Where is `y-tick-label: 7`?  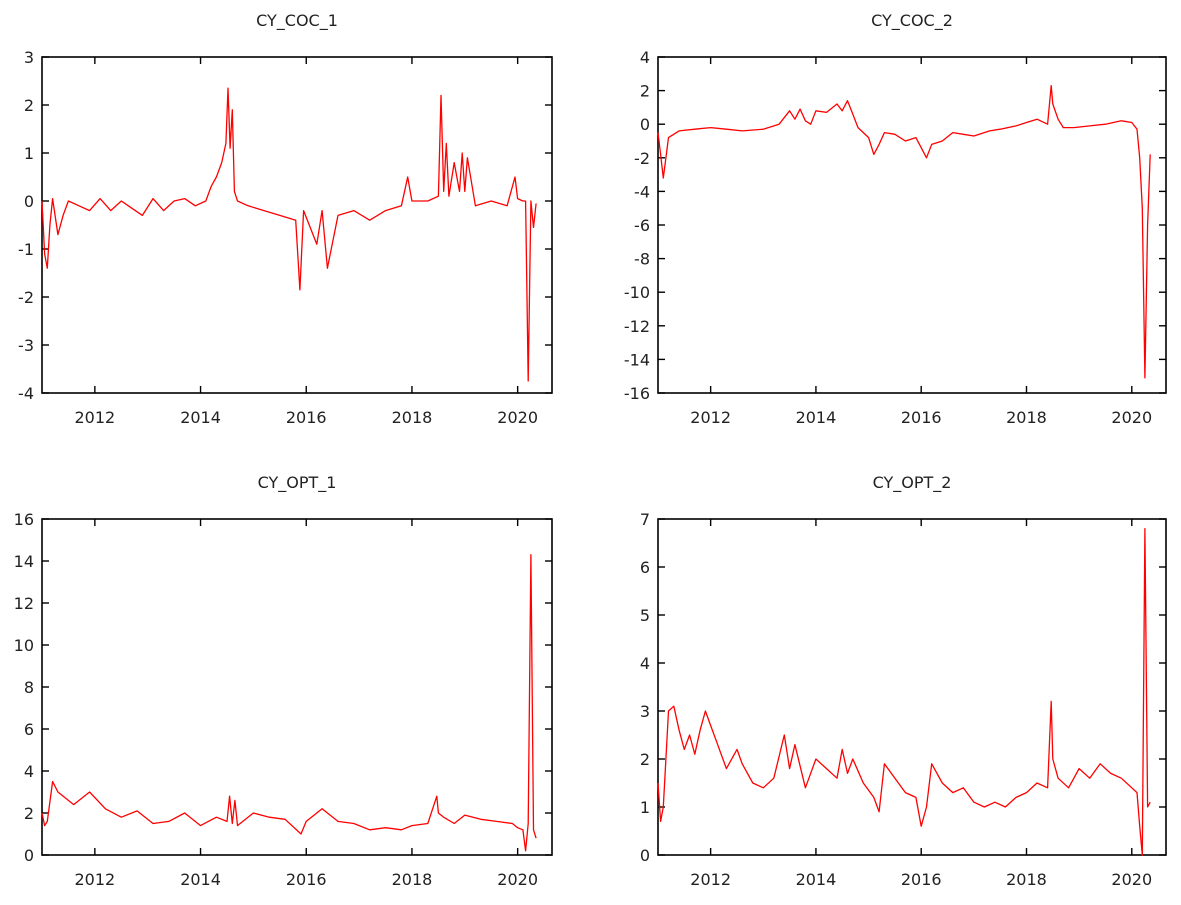 y-tick-label: 7 is located at coordinates (645, 519).